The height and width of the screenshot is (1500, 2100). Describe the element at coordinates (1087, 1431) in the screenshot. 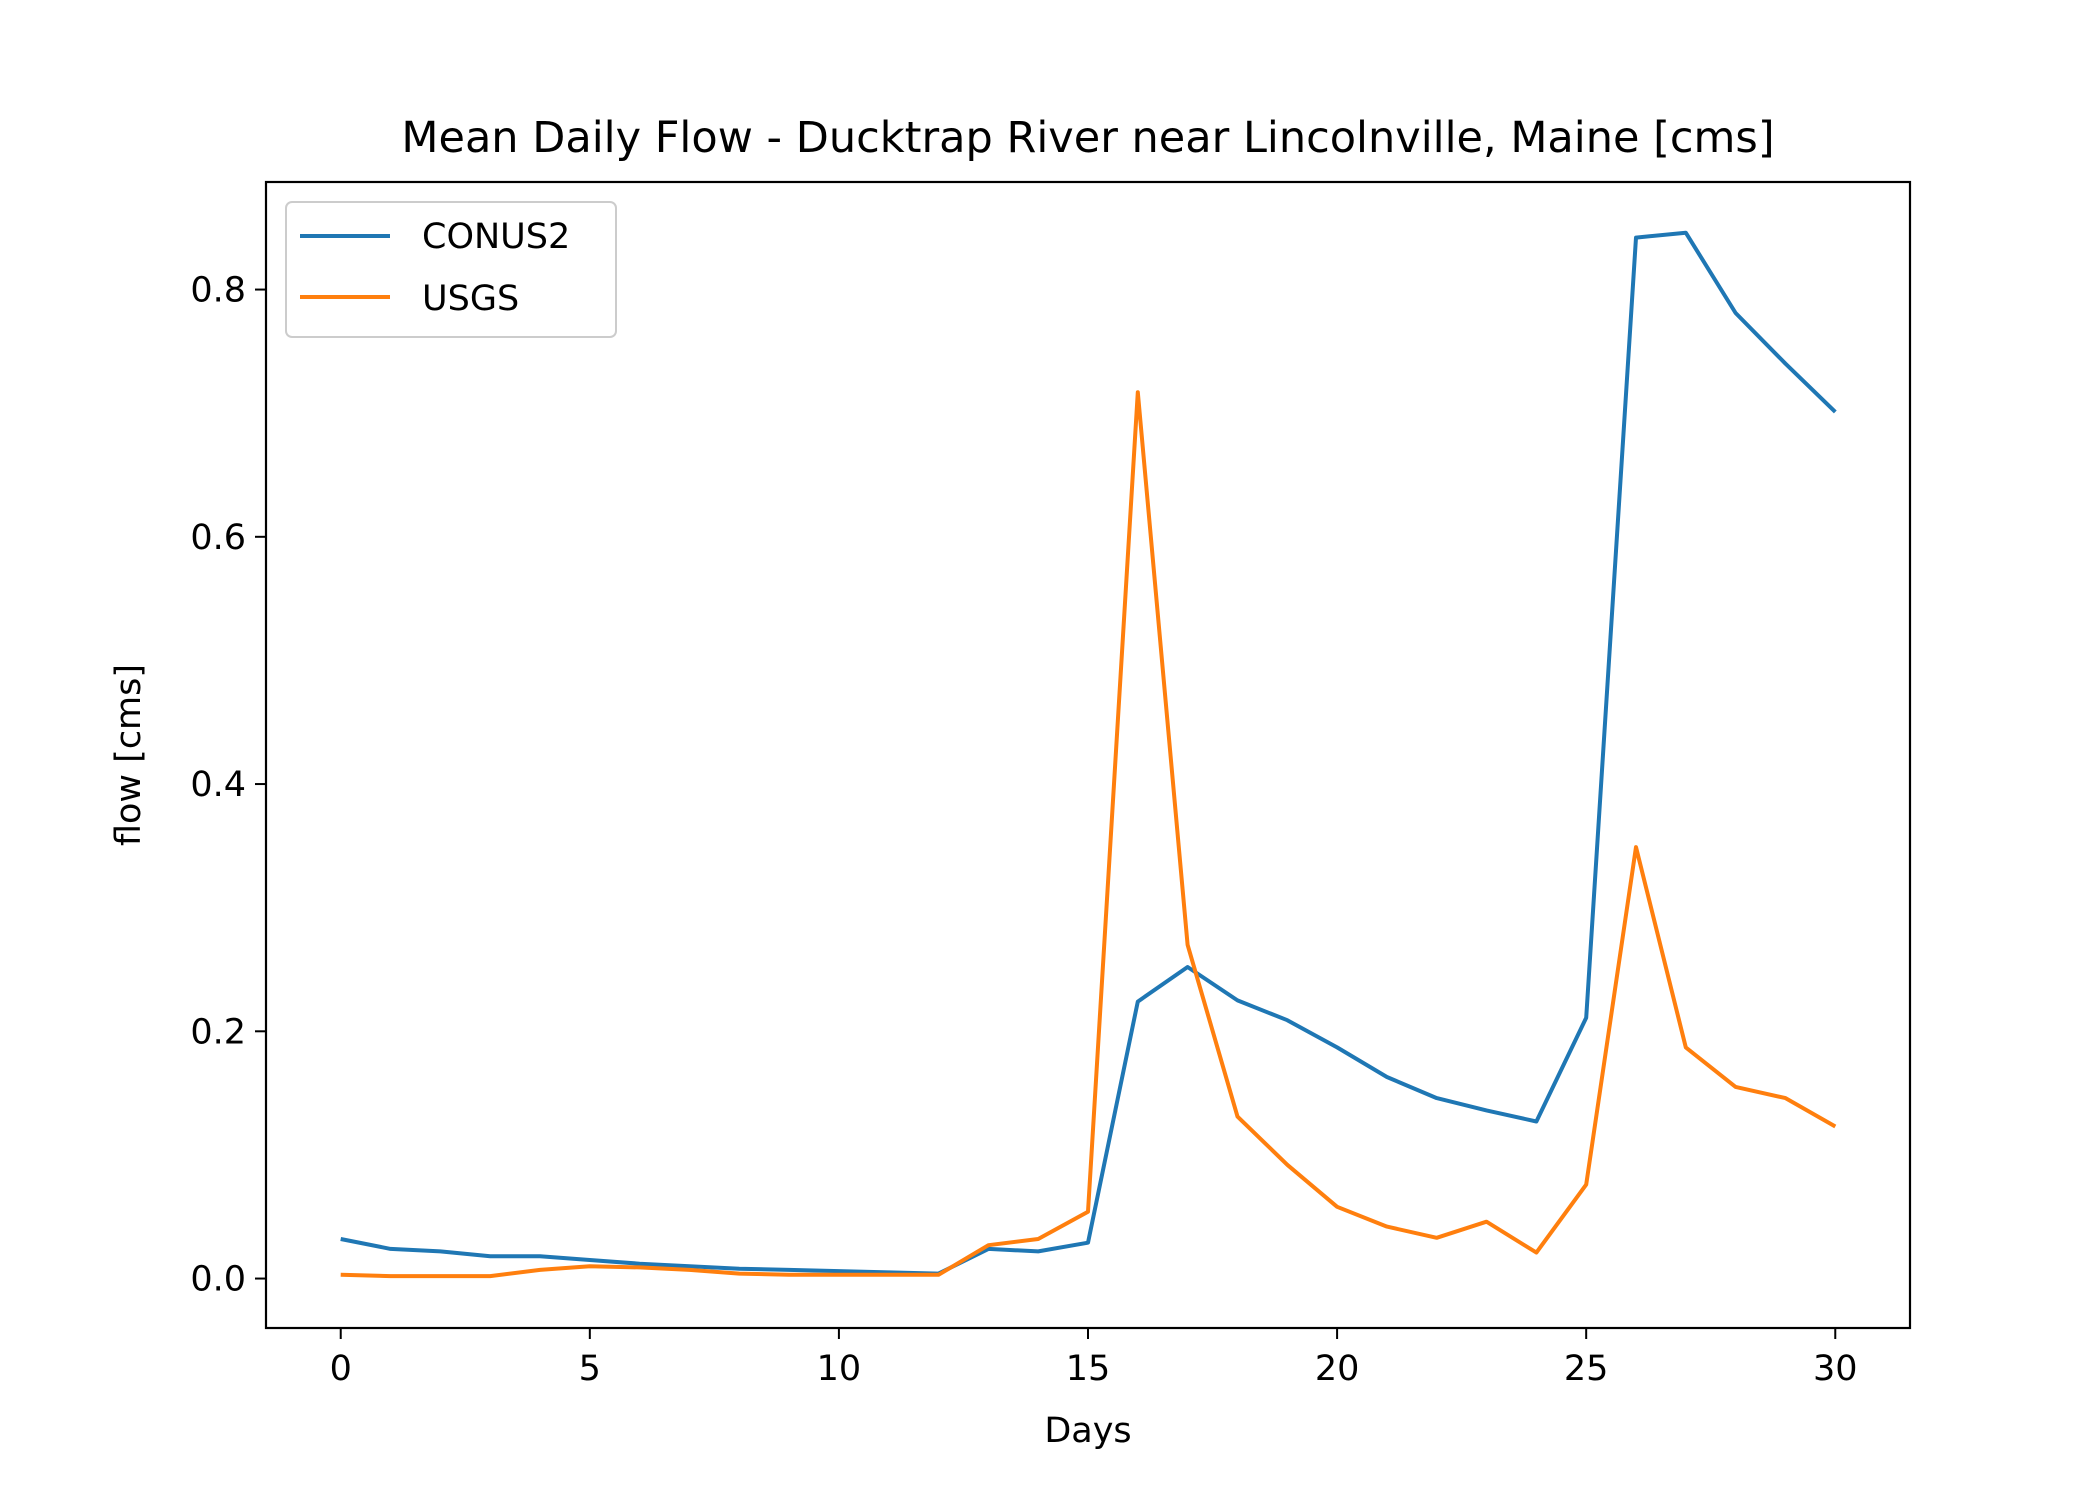

I see `x-axis-label: Days` at that location.